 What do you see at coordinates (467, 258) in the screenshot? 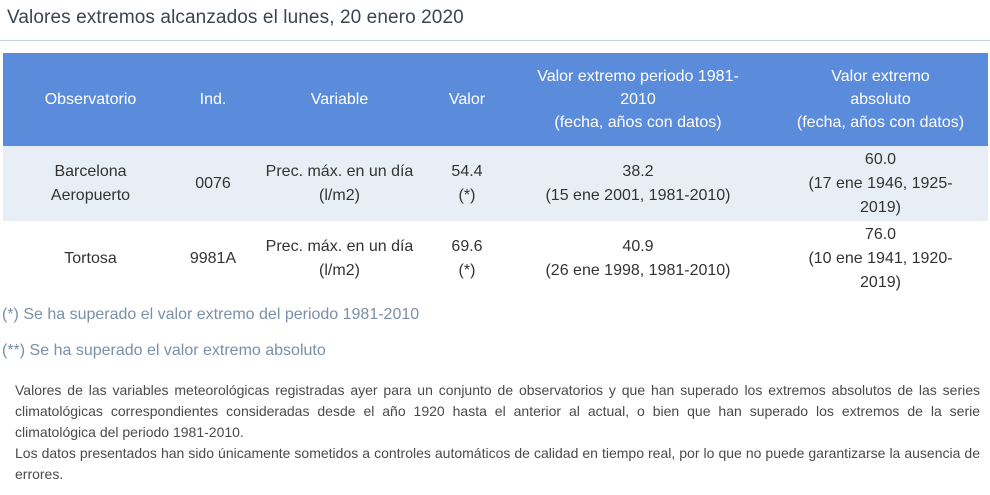
I see `cell-valor: 69.6 (*)` at bounding box center [467, 258].